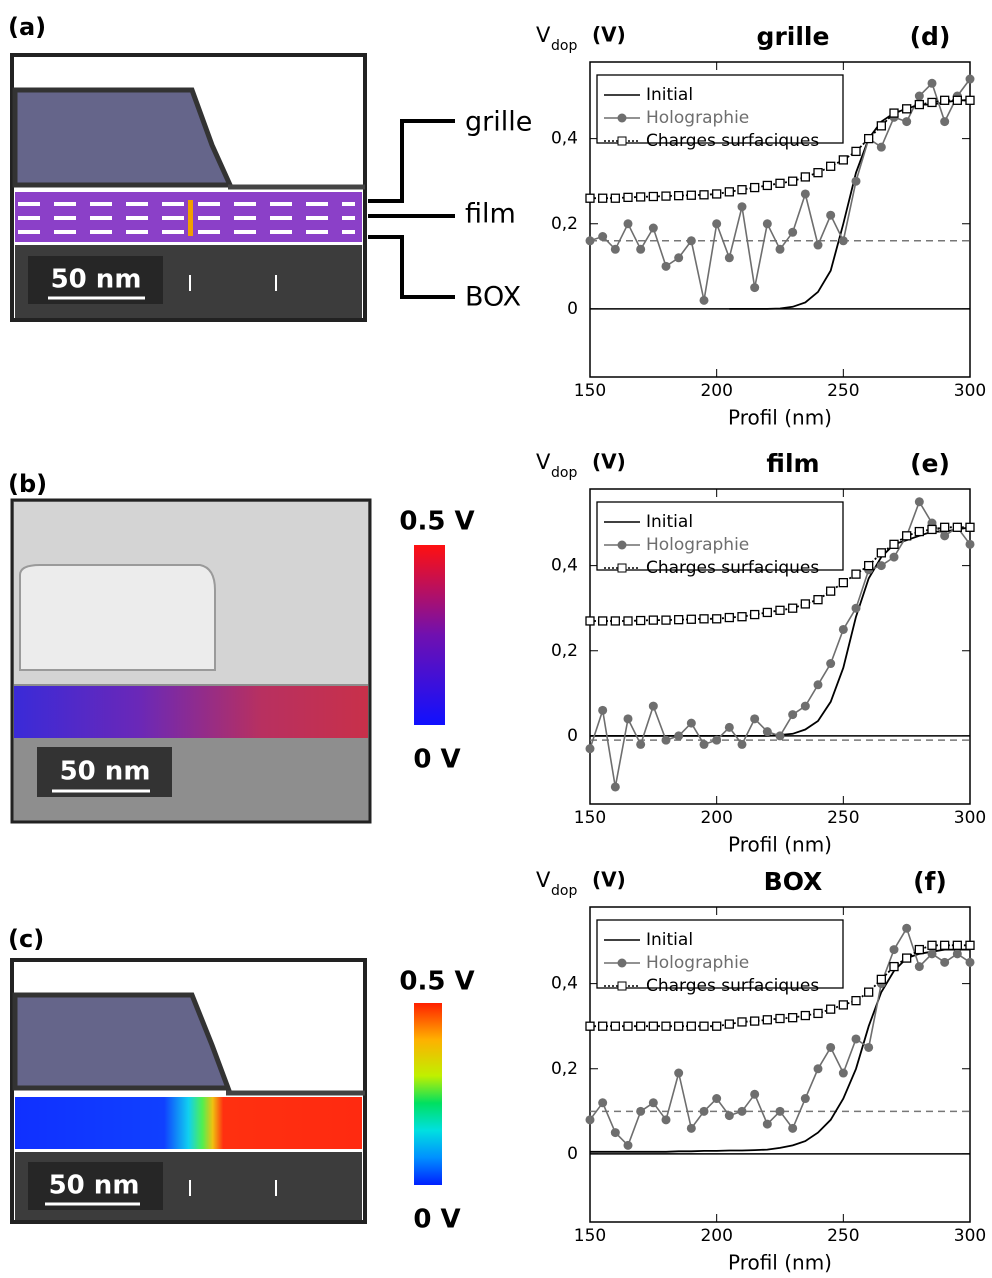  What do you see at coordinates (188, 1123) in the screenshot?
I see `film` at bounding box center [188, 1123].